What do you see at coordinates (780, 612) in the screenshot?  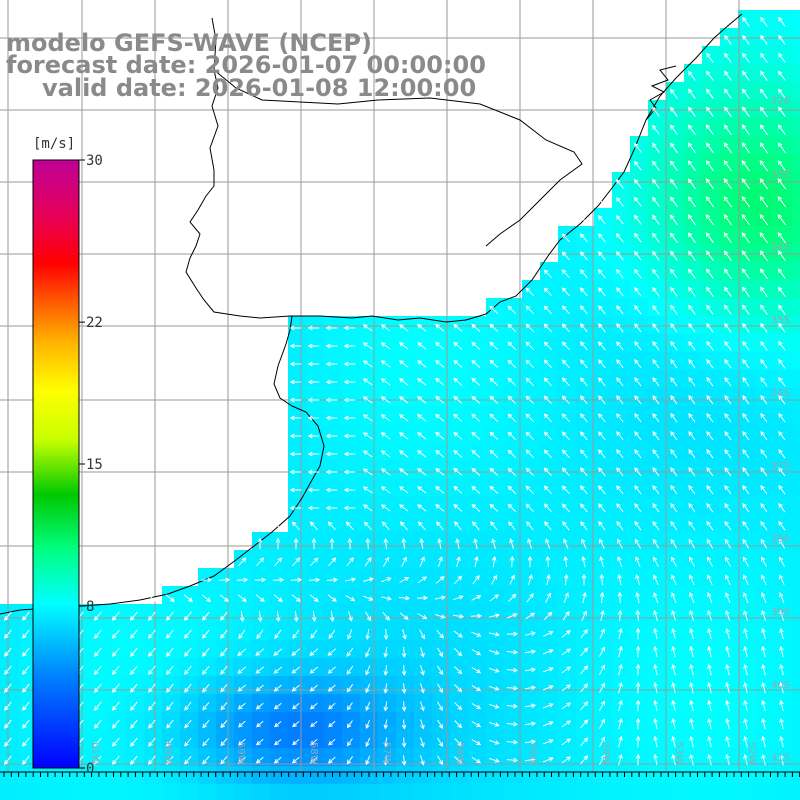 I see `latitude-label: 39S` at bounding box center [780, 612].